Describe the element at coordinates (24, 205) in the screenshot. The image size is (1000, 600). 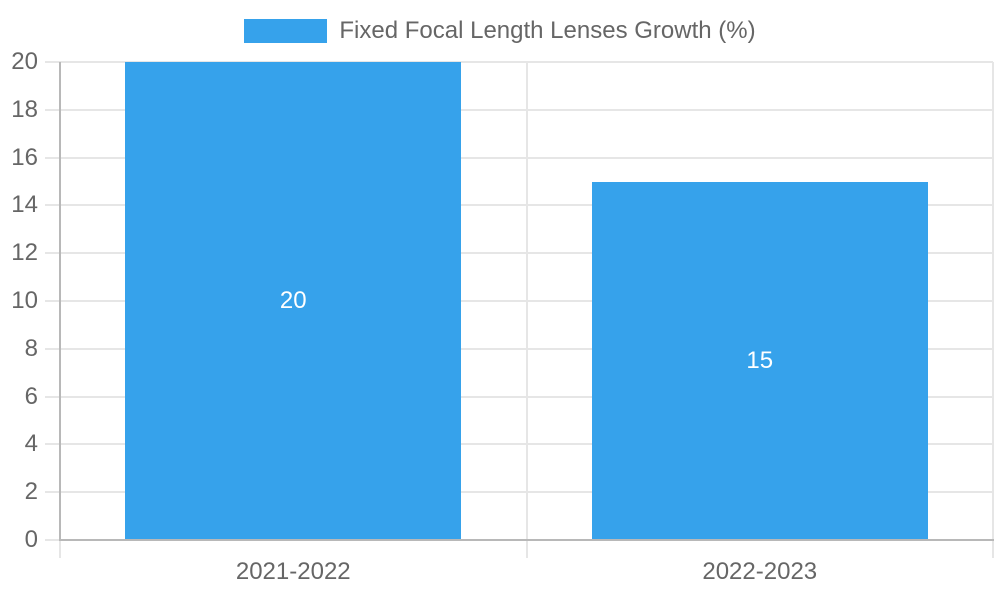
I see `y-tick-label: 14` at that location.